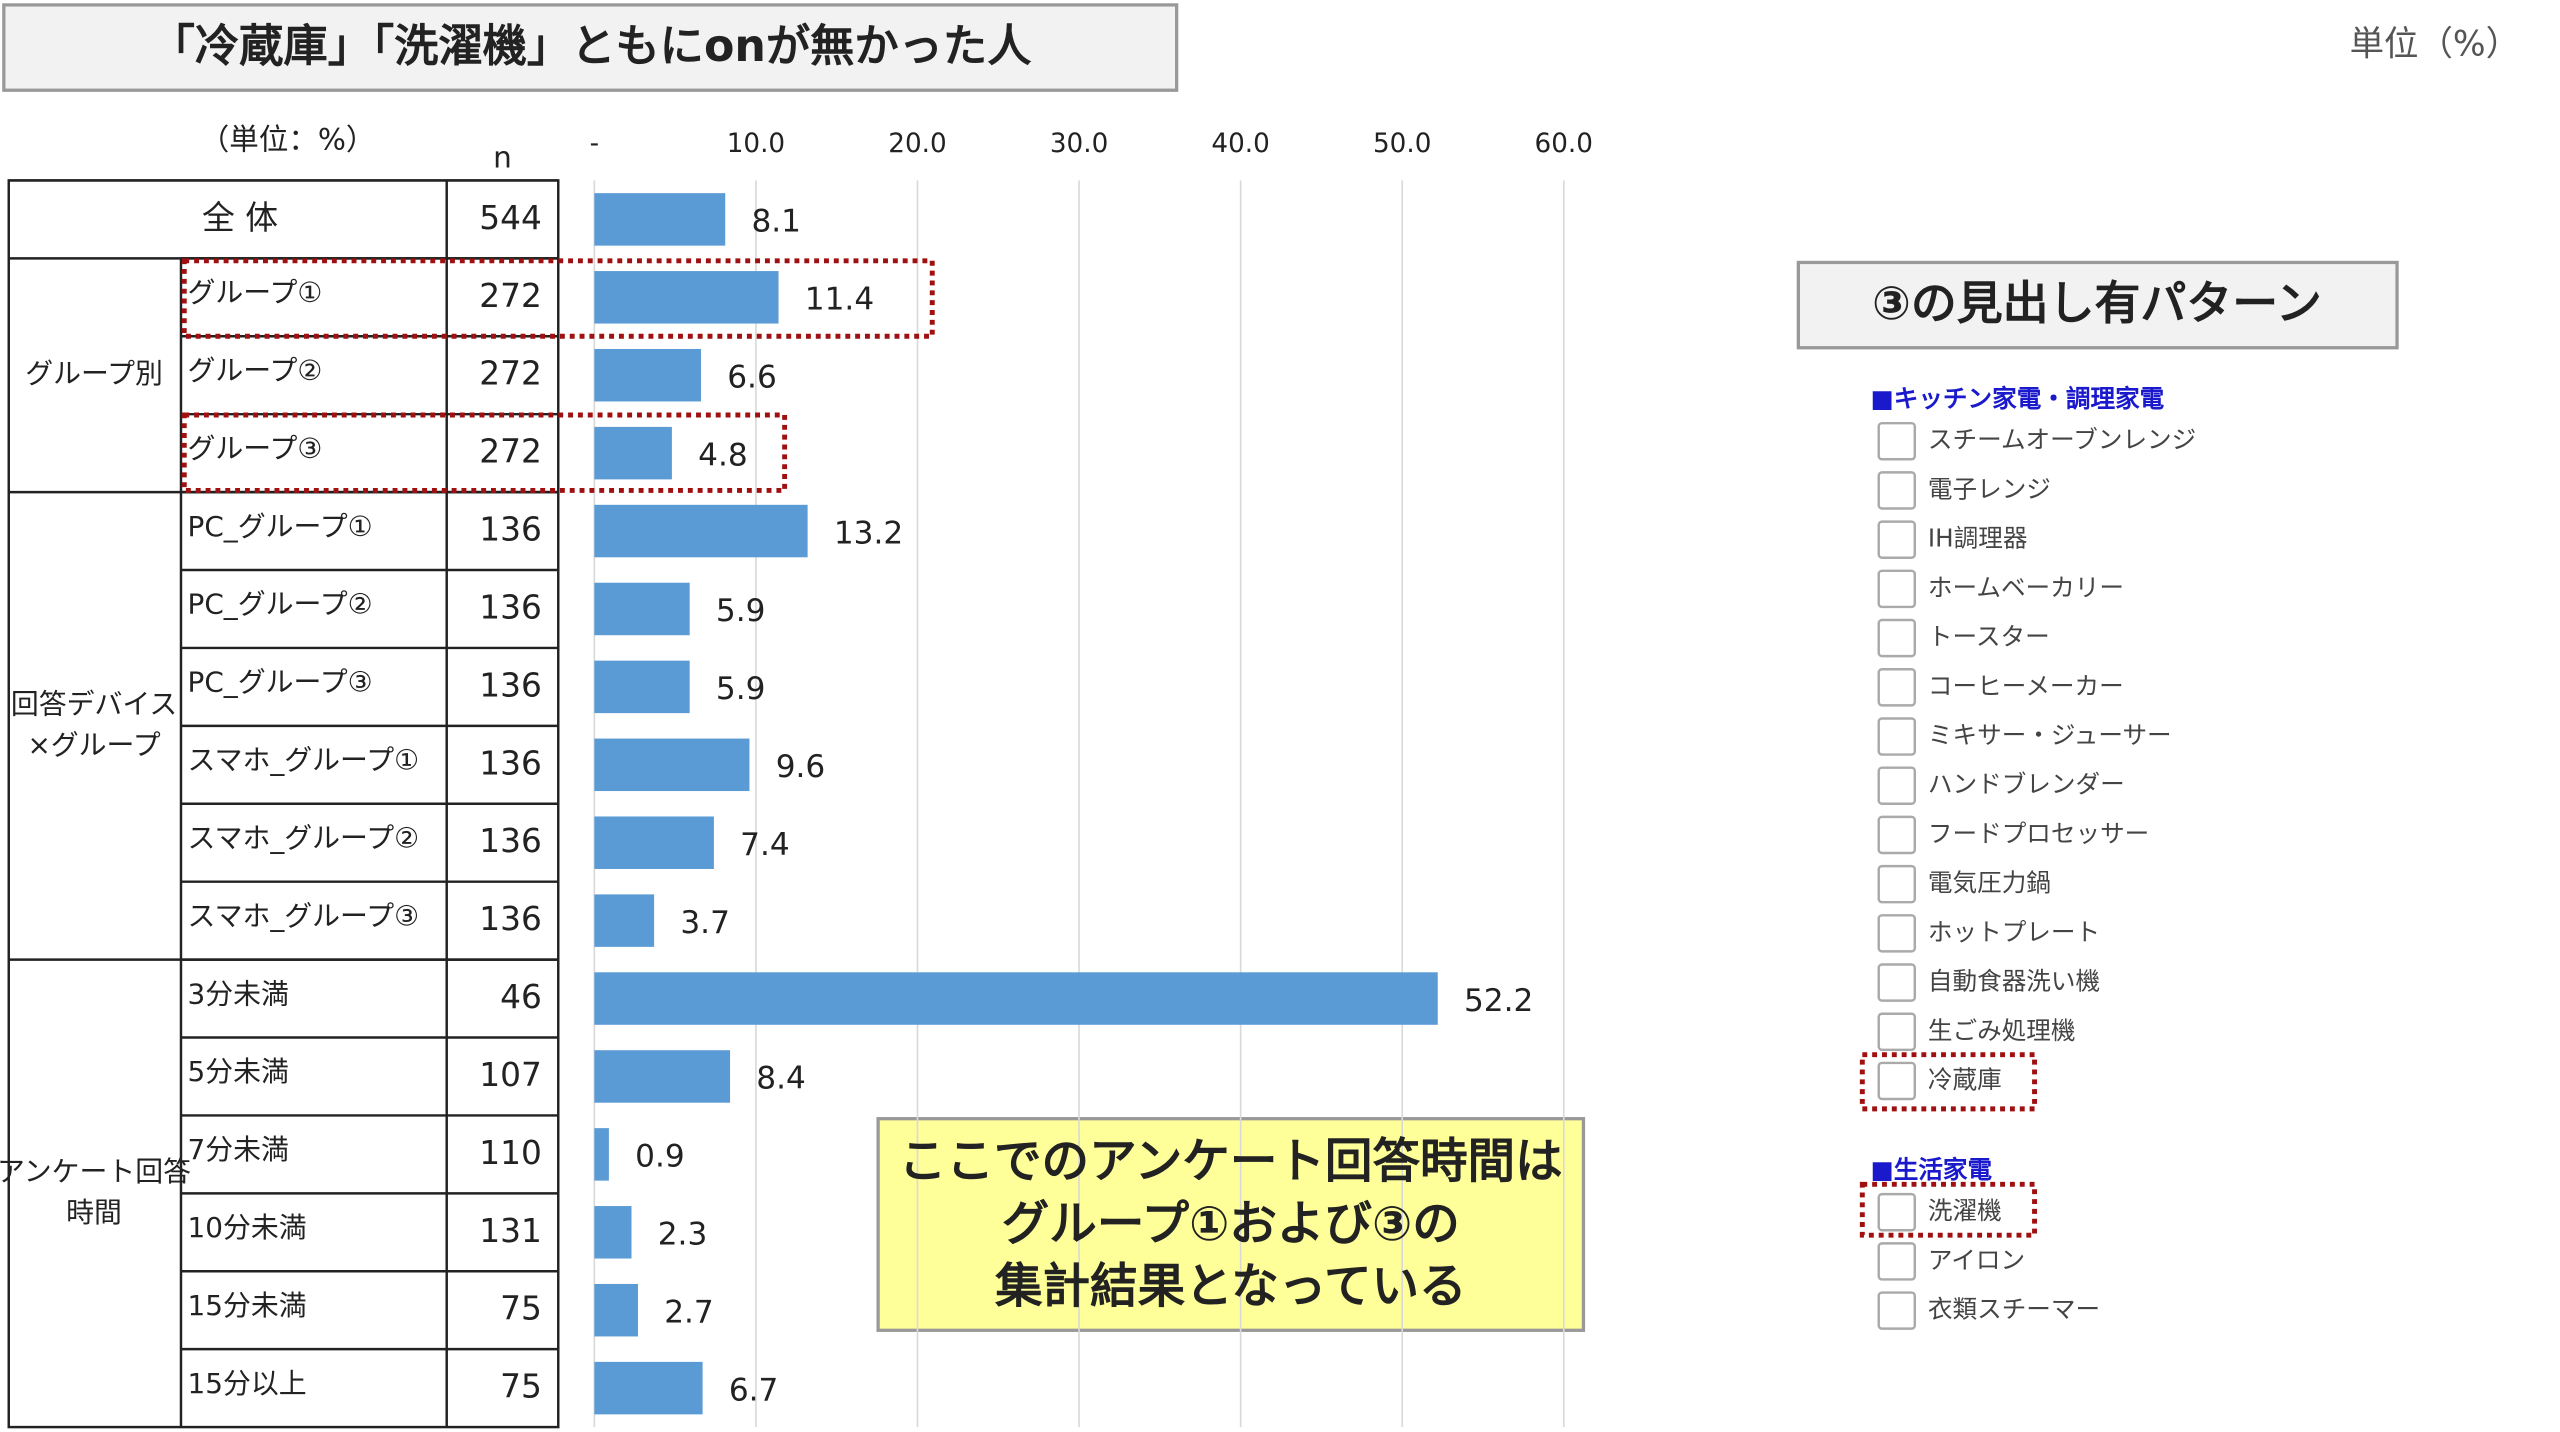 The height and width of the screenshot is (1432, 2560). I want to click on x-tick-label: 30.0, so click(1079, 144).